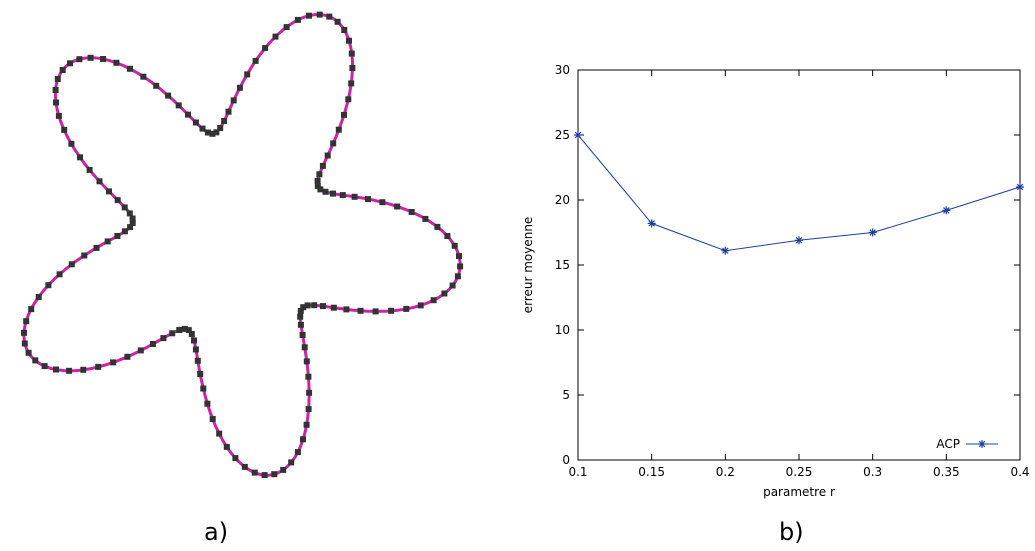  What do you see at coordinates (799, 492) in the screenshot?
I see `x-axis-label: parametre r` at bounding box center [799, 492].